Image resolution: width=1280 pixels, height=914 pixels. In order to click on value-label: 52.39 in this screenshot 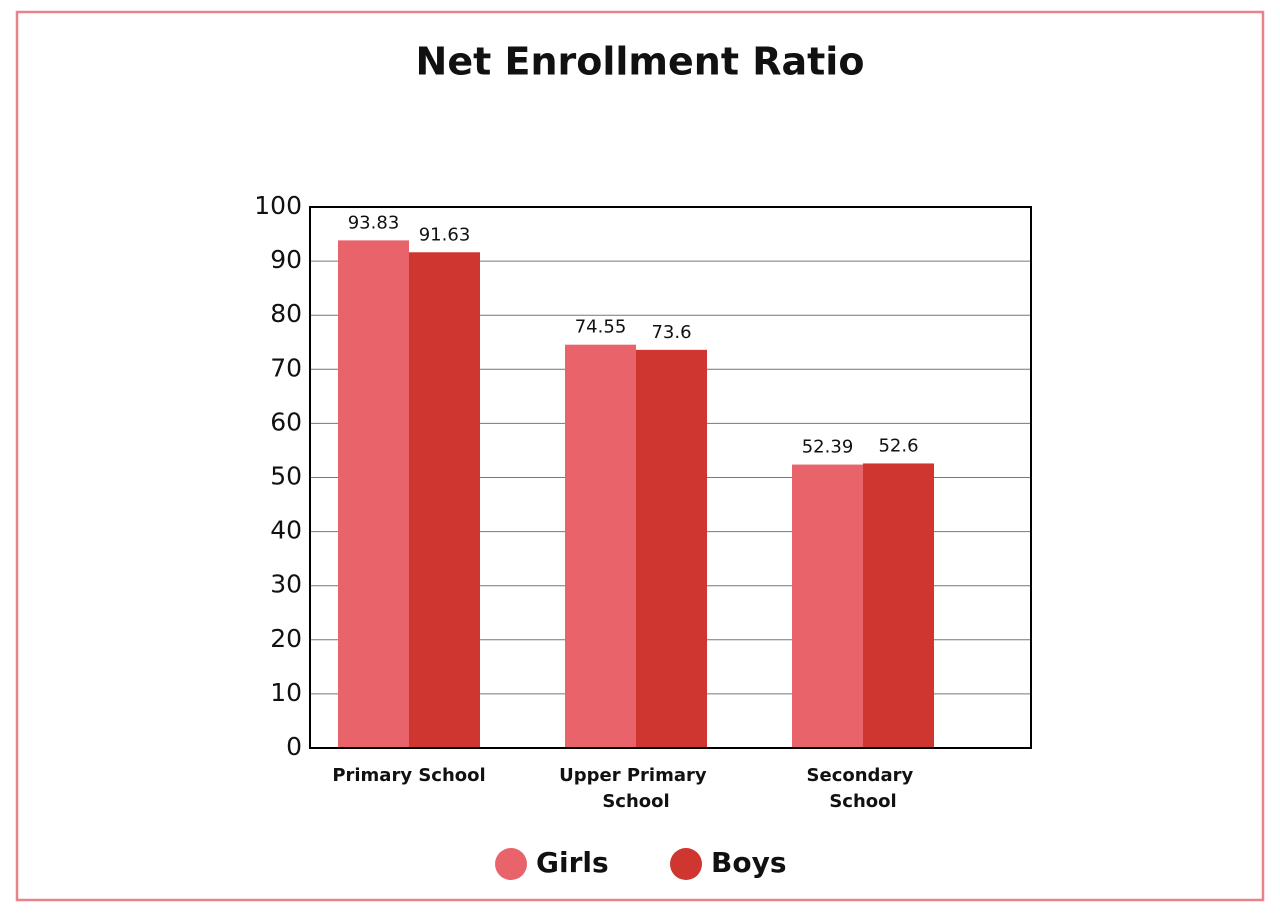, I will do `click(828, 447)`.